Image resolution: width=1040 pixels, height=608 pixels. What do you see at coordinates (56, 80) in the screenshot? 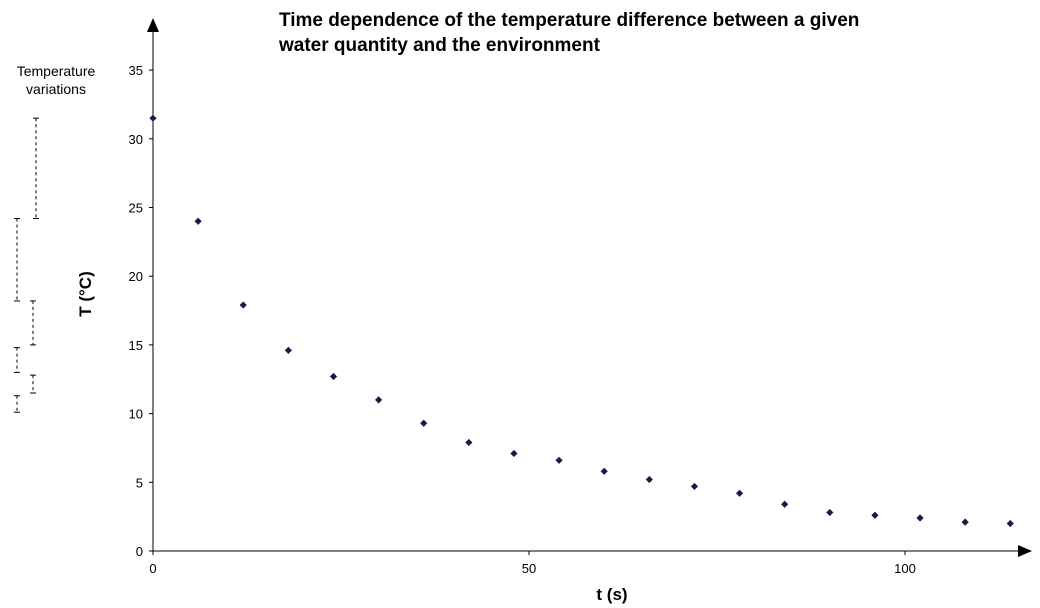
I see `temperature-variations-label: Temperature variations` at bounding box center [56, 80].